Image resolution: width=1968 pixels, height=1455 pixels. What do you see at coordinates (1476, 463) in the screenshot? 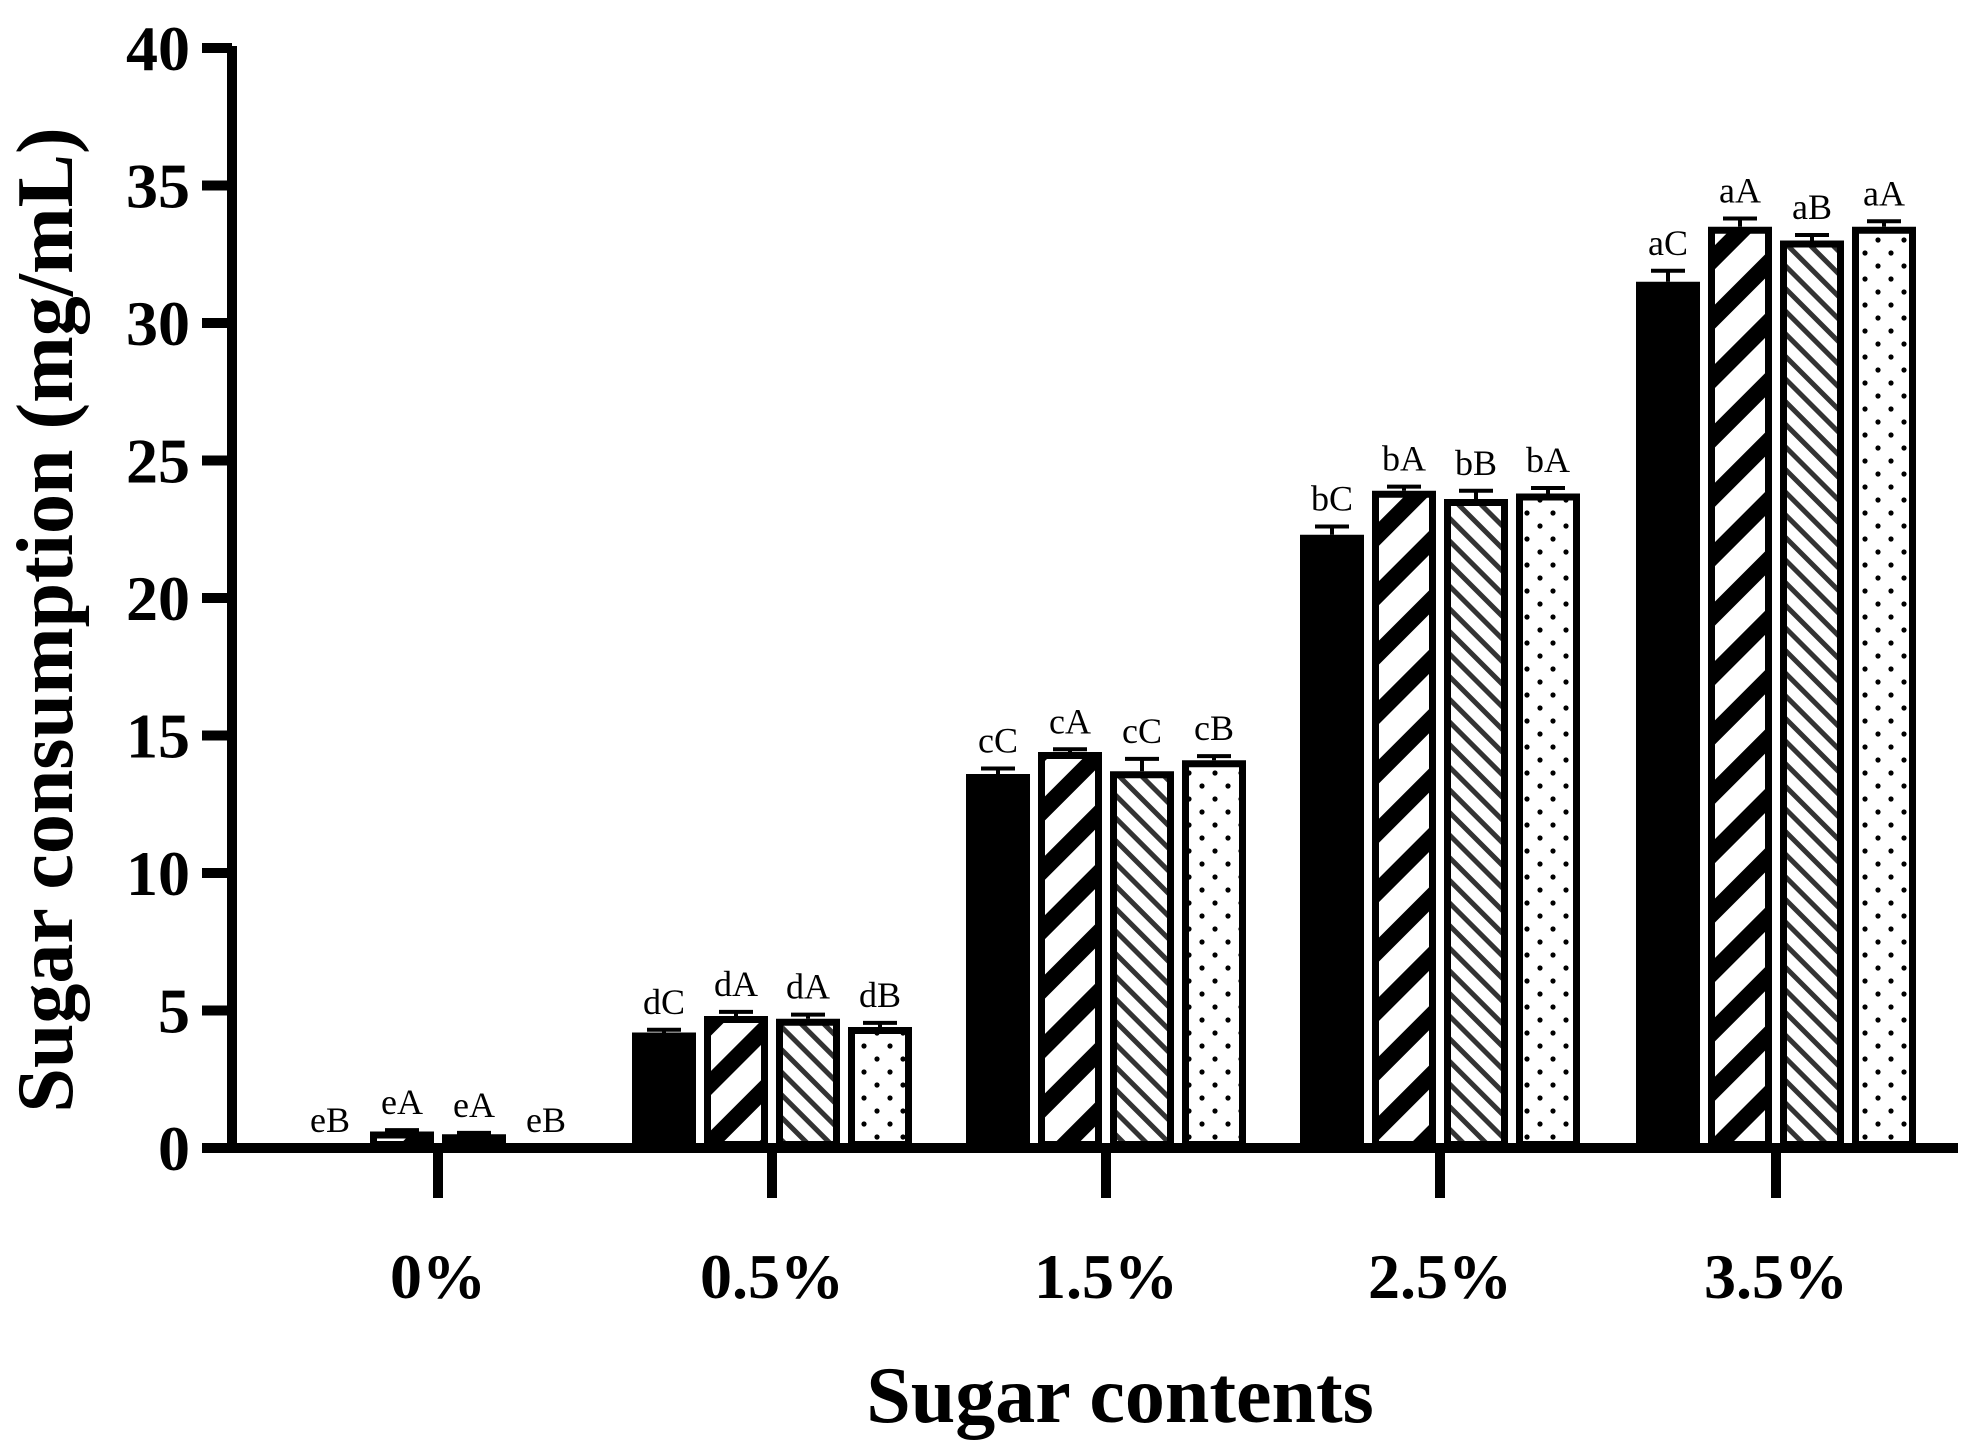
I see `significance-label: bB` at bounding box center [1476, 463].